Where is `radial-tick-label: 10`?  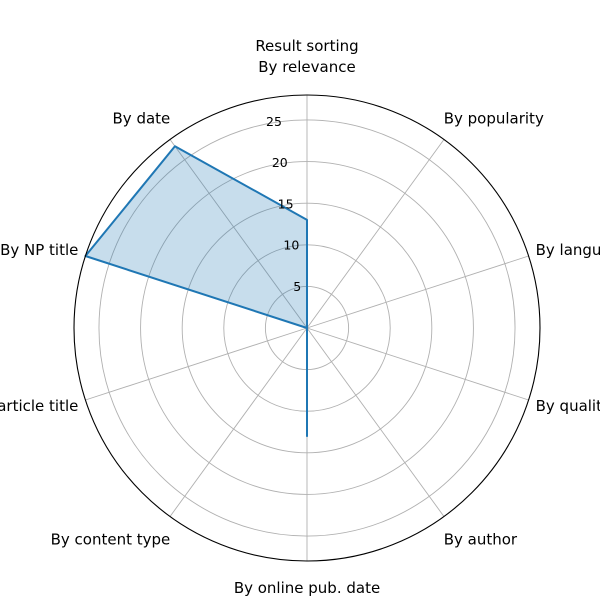
radial-tick-label: 10 is located at coordinates (291, 245).